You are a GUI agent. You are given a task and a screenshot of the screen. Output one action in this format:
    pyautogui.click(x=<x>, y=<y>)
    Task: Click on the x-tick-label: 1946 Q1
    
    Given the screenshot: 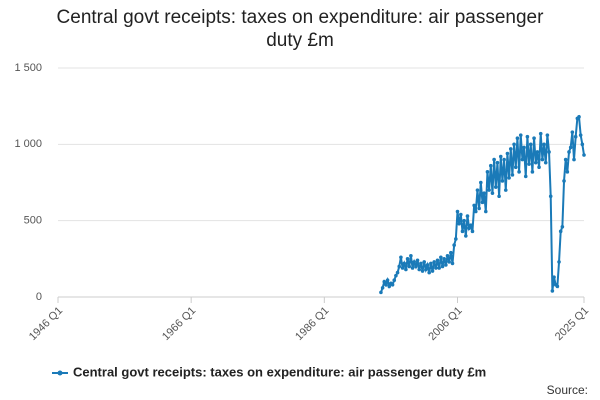 What is the action you would take?
    pyautogui.click(x=46, y=324)
    